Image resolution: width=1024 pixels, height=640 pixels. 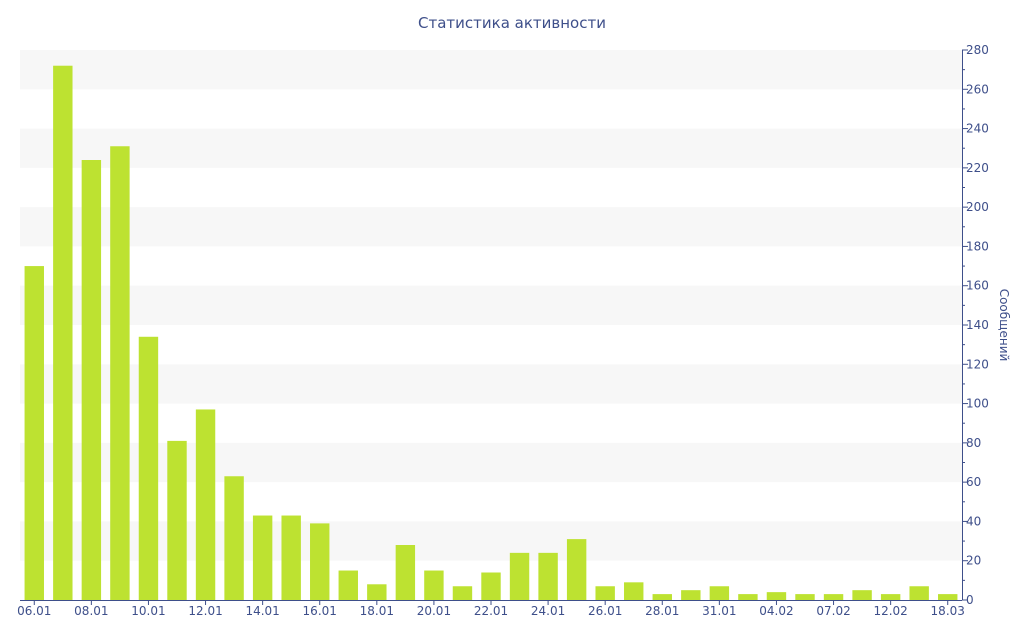 What do you see at coordinates (605, 611) in the screenshot?
I see `x-tick-label: 26.01` at bounding box center [605, 611].